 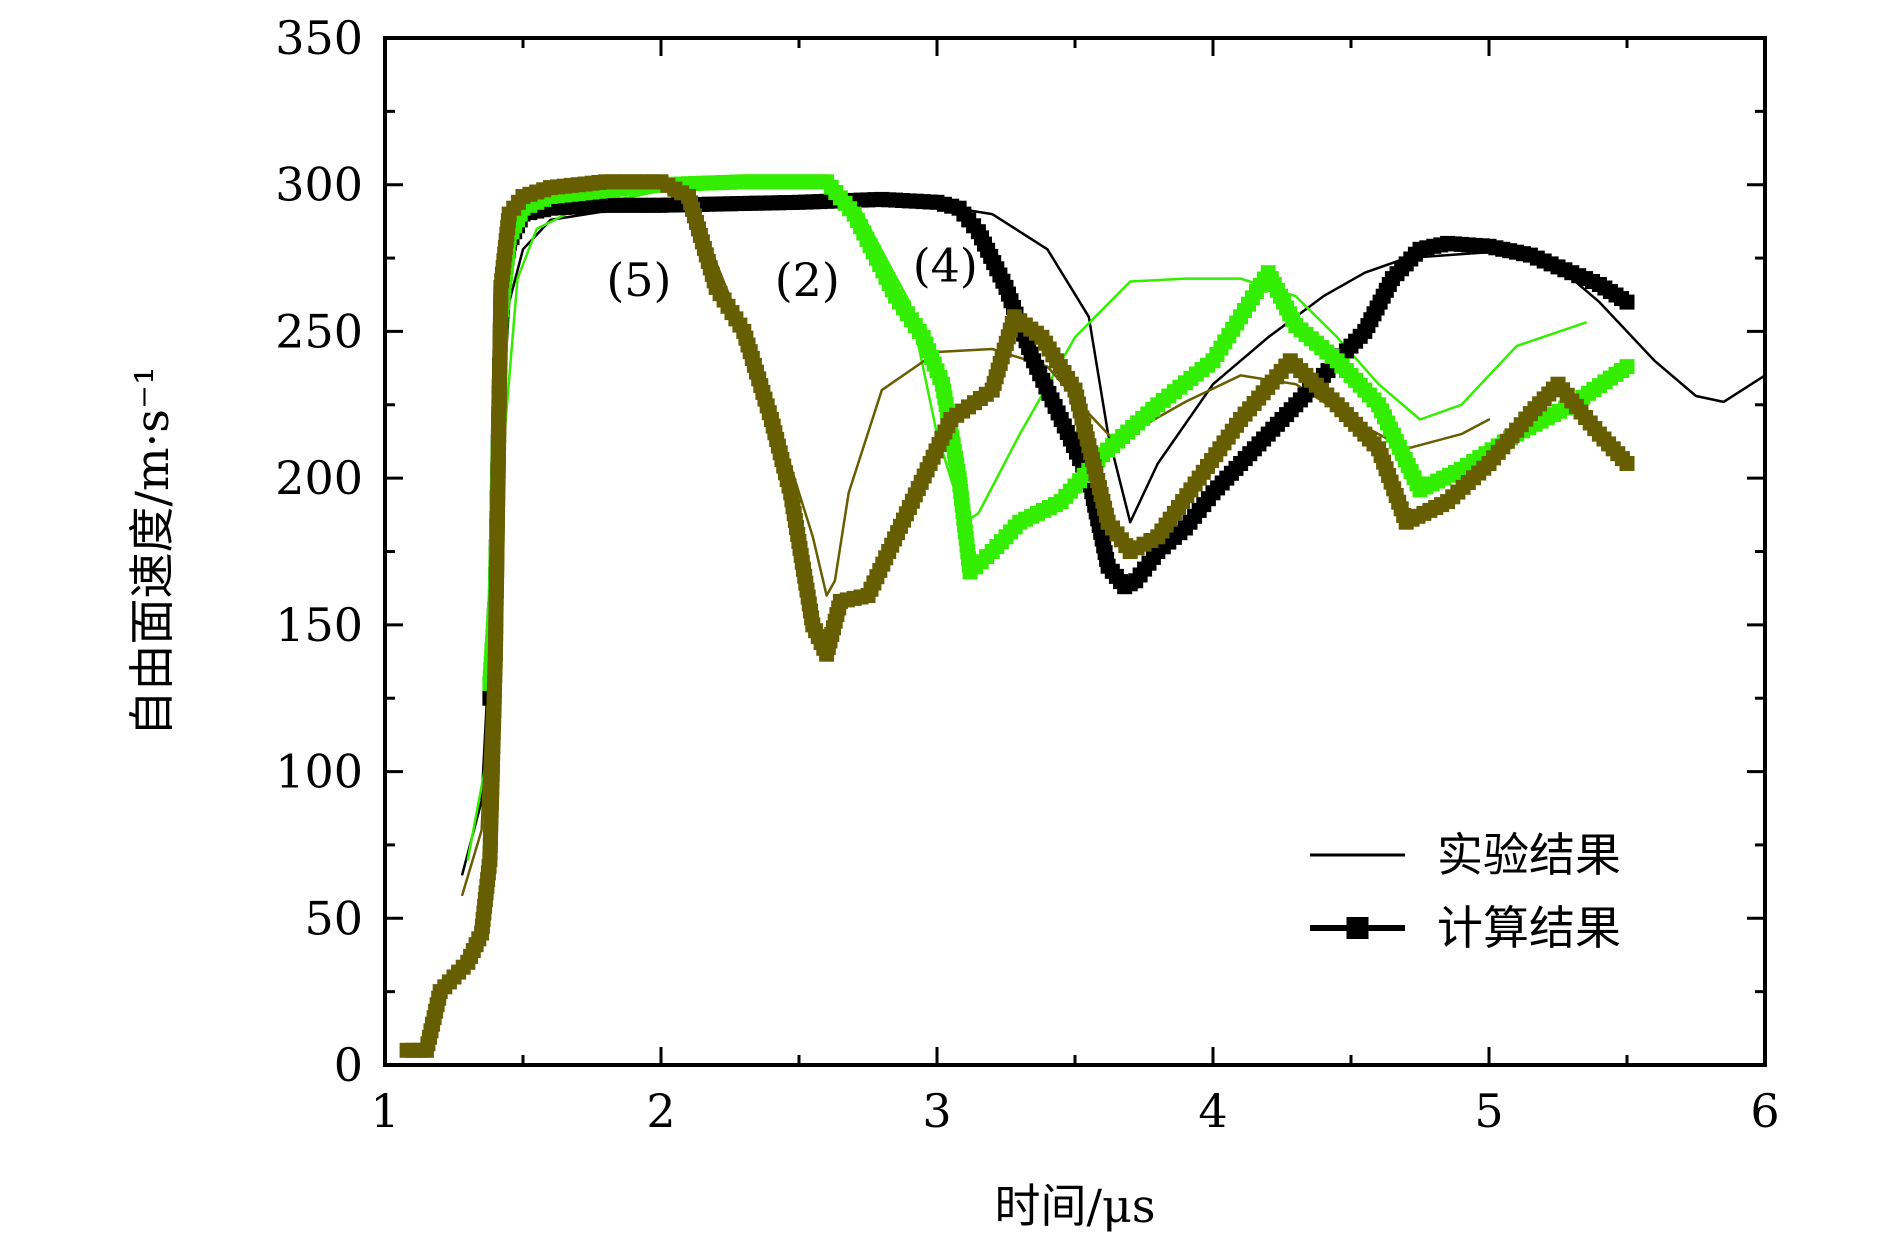 What do you see at coordinates (348, 1065) in the screenshot?
I see `y-tick-label: 0` at bounding box center [348, 1065].